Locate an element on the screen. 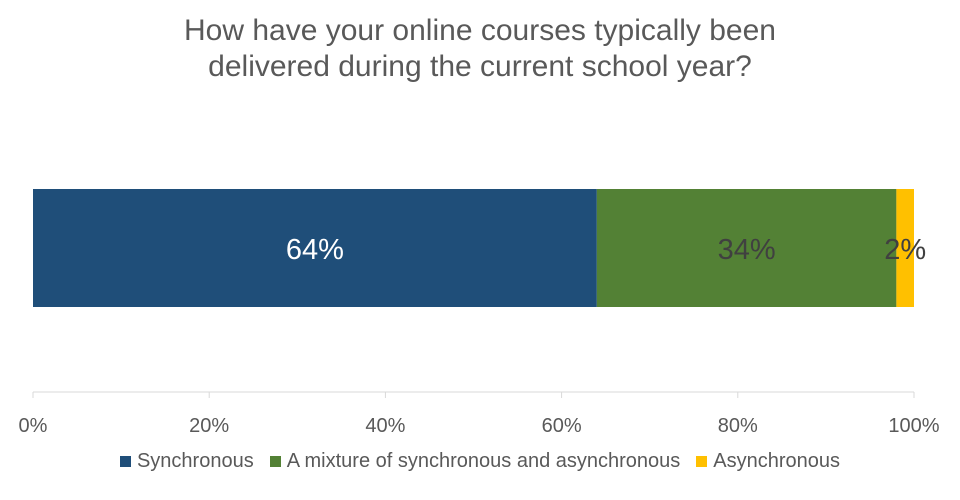 This screenshot has width=960, height=500. x-tick-label-3: 60% is located at coordinates (562, 426).